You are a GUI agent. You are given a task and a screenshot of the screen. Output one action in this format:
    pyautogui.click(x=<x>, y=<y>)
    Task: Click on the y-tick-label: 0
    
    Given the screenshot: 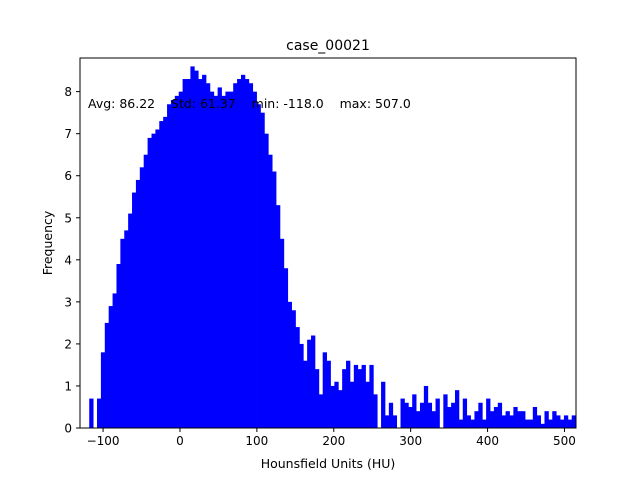 What is the action you would take?
    pyautogui.click(x=68, y=429)
    